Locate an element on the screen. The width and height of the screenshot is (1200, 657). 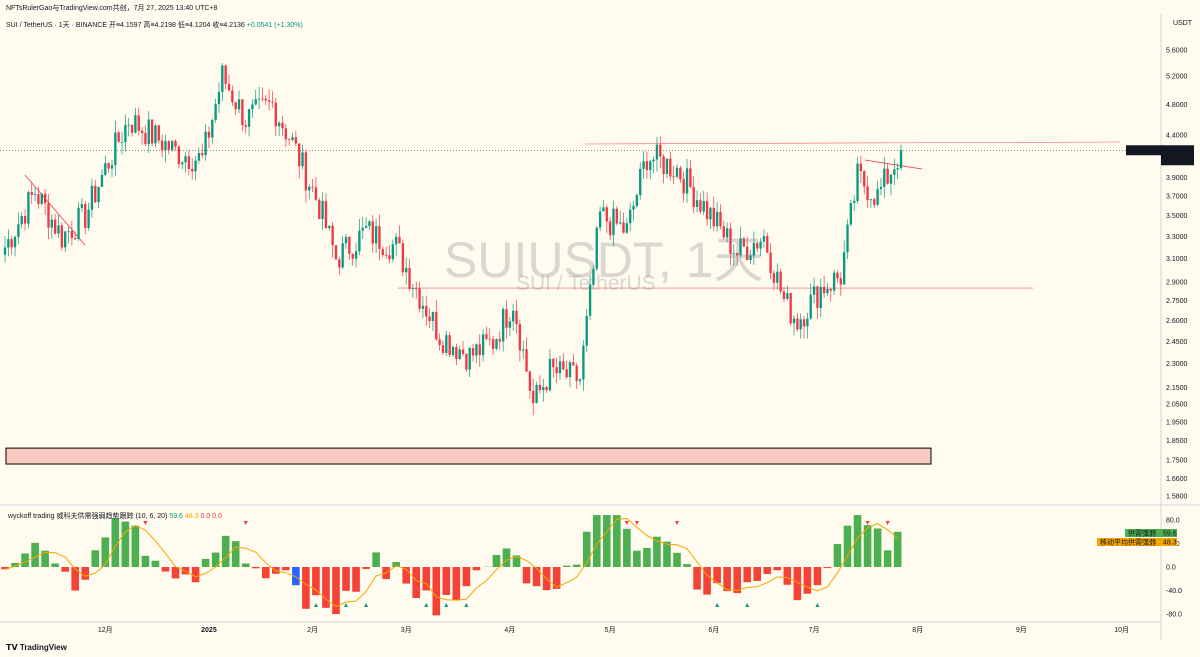
badge2-value-bg is located at coordinates (1169, 542).